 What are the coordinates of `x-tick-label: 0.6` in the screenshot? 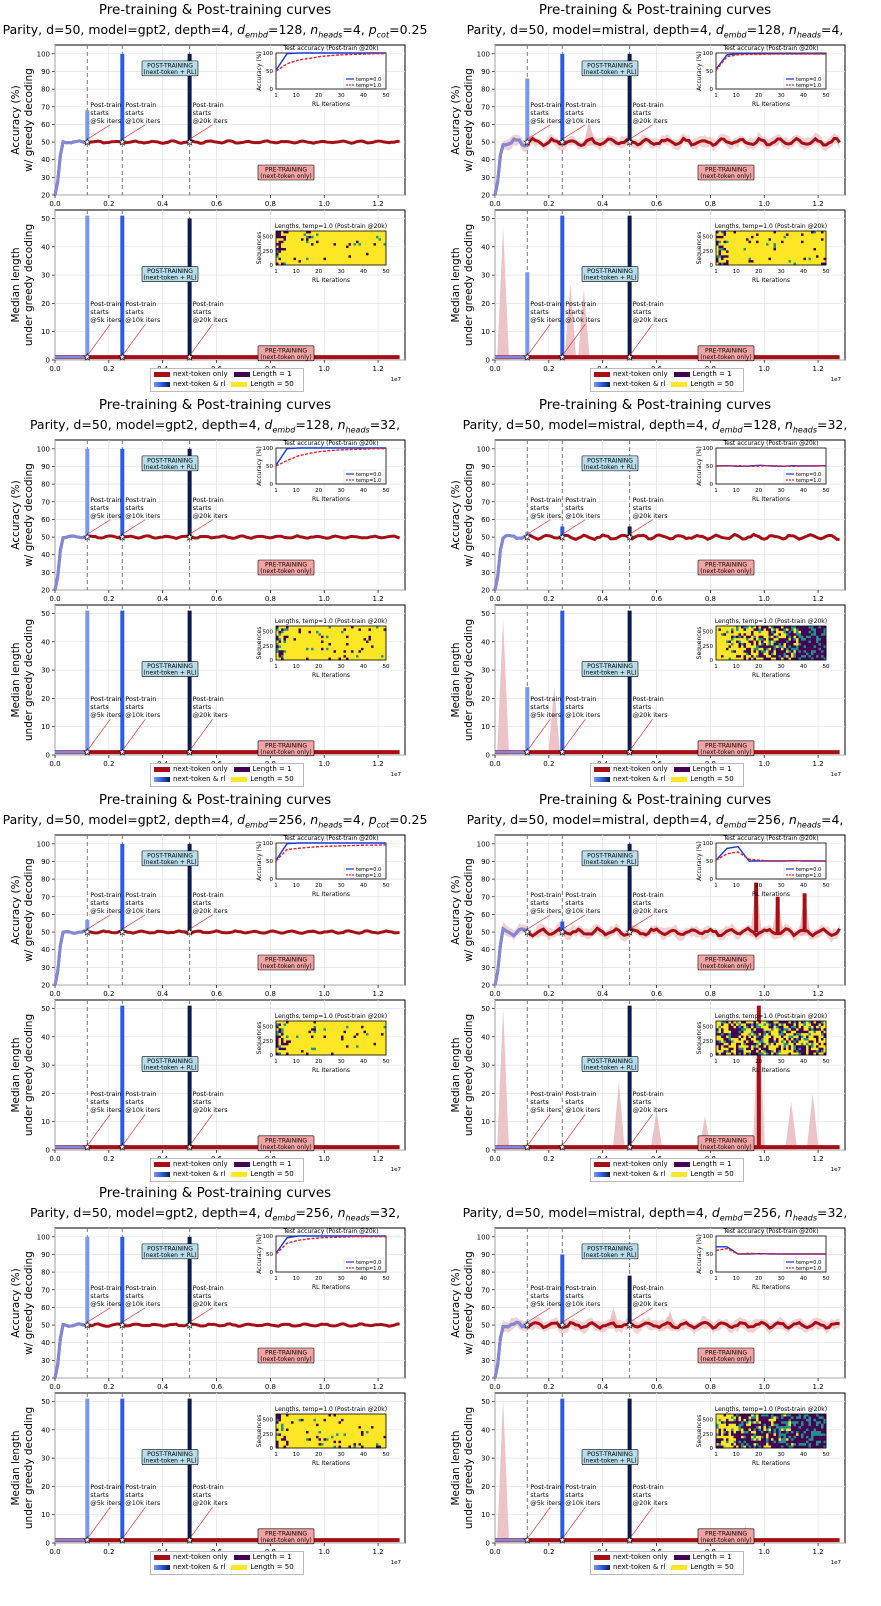 It's located at (217, 1387).